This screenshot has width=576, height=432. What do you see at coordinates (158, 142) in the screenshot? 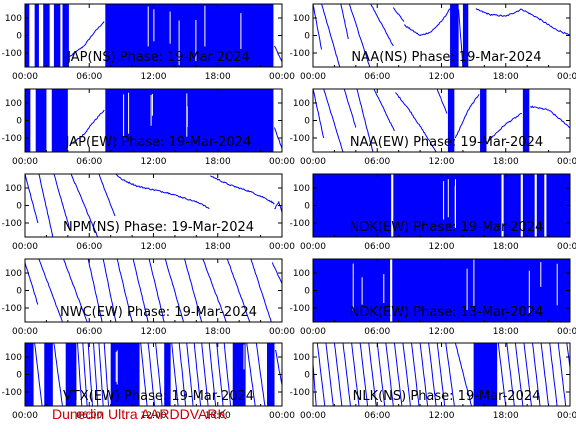
I see `panel-title: JAP(EW) Phase: 19-Mar-2024` at bounding box center [158, 142].